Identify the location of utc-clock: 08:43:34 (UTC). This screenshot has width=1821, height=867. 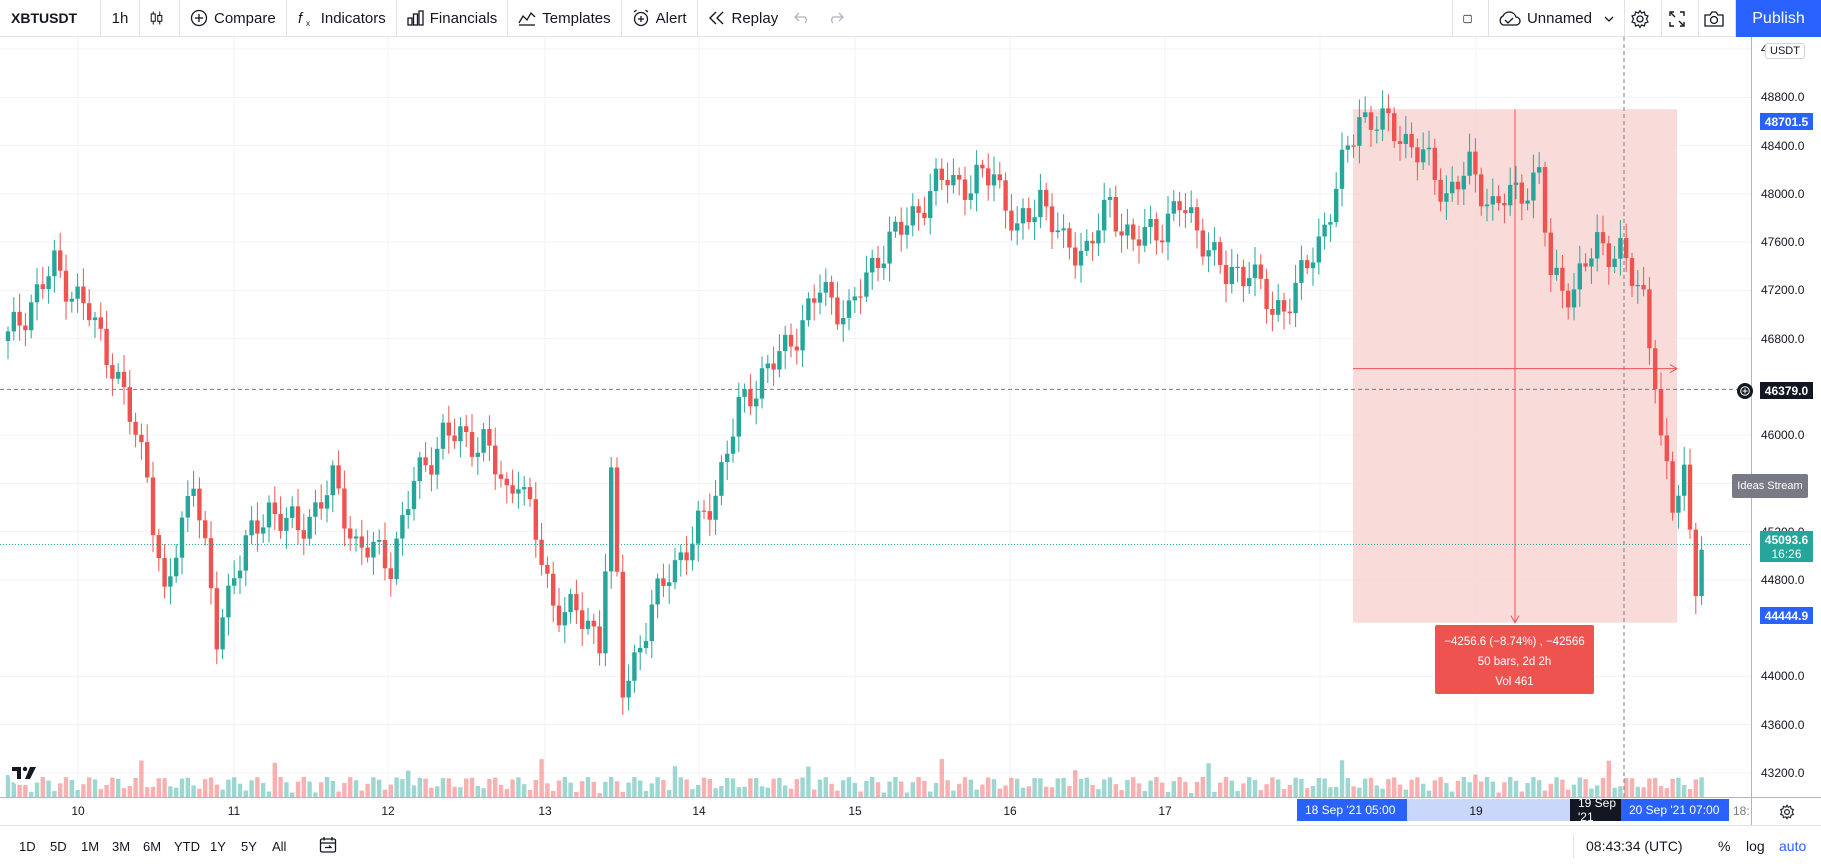
(1634, 846).